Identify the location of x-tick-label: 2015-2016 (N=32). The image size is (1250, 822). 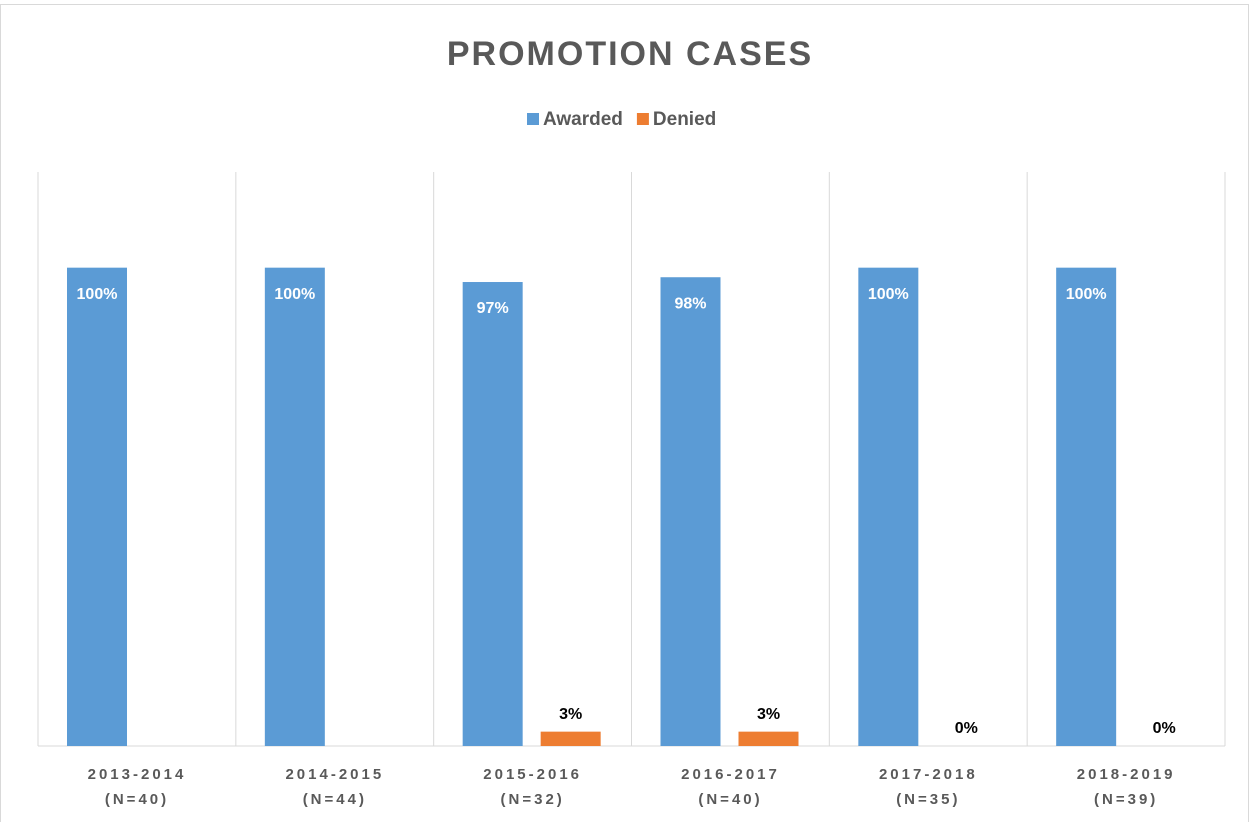
(533, 787).